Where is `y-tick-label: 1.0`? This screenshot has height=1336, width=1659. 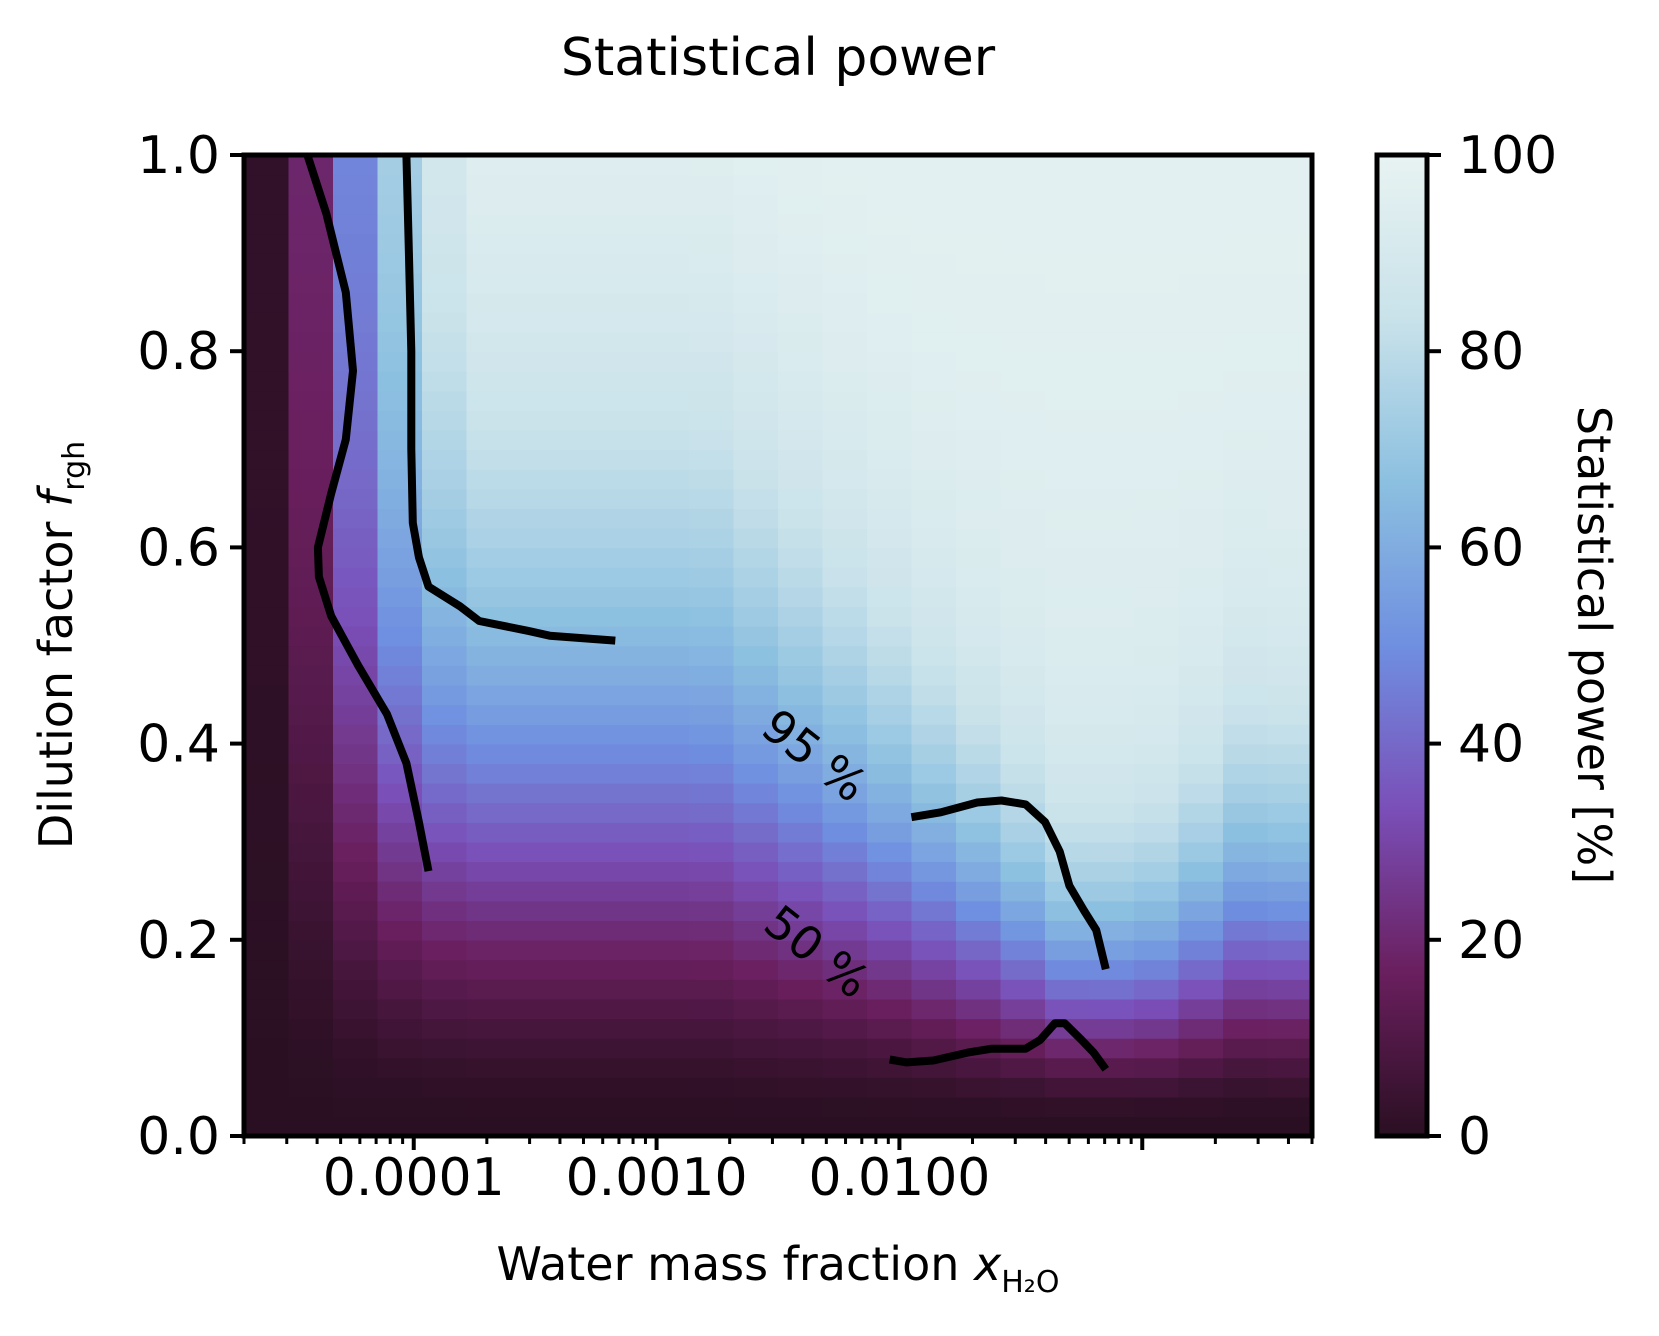
y-tick-label: 1.0 is located at coordinates (178, 156).